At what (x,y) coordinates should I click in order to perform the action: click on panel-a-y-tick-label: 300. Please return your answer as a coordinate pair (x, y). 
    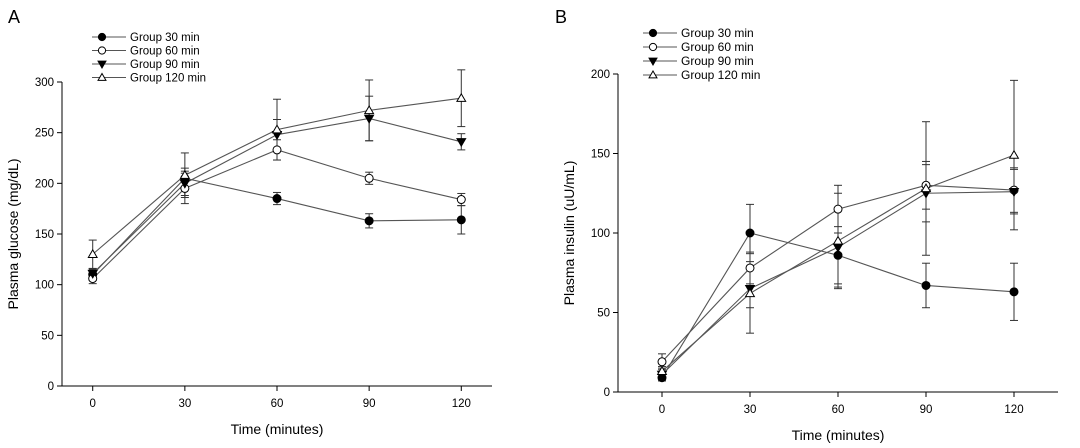
    Looking at the image, I should click on (44, 83).